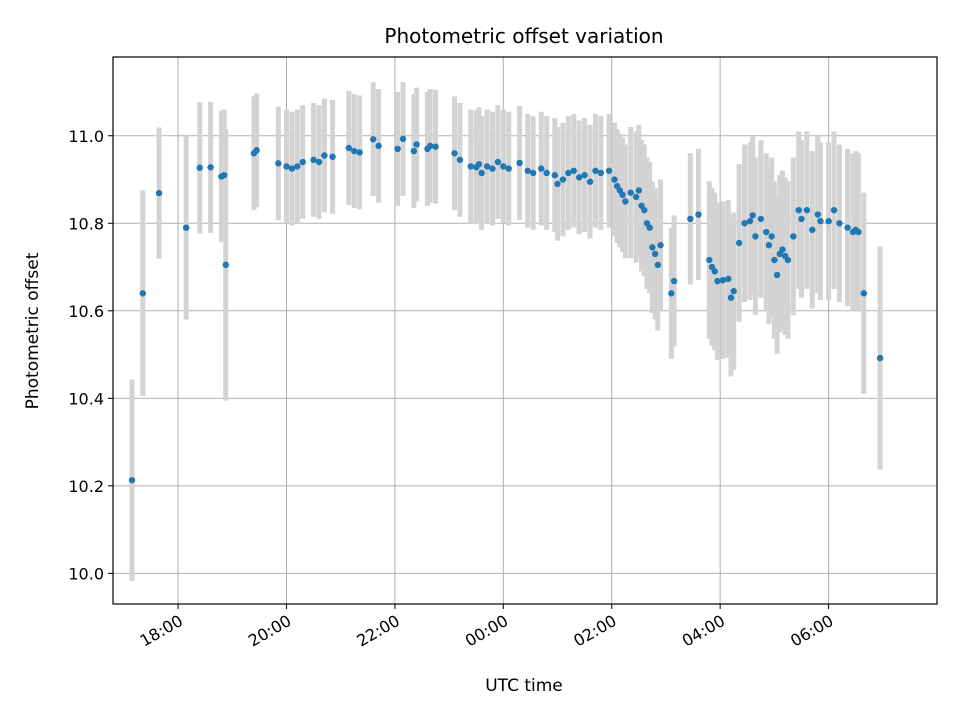 This screenshot has height=720, width=960. What do you see at coordinates (33, 330) in the screenshot?
I see `y-axis-label: Photometric offset` at bounding box center [33, 330].